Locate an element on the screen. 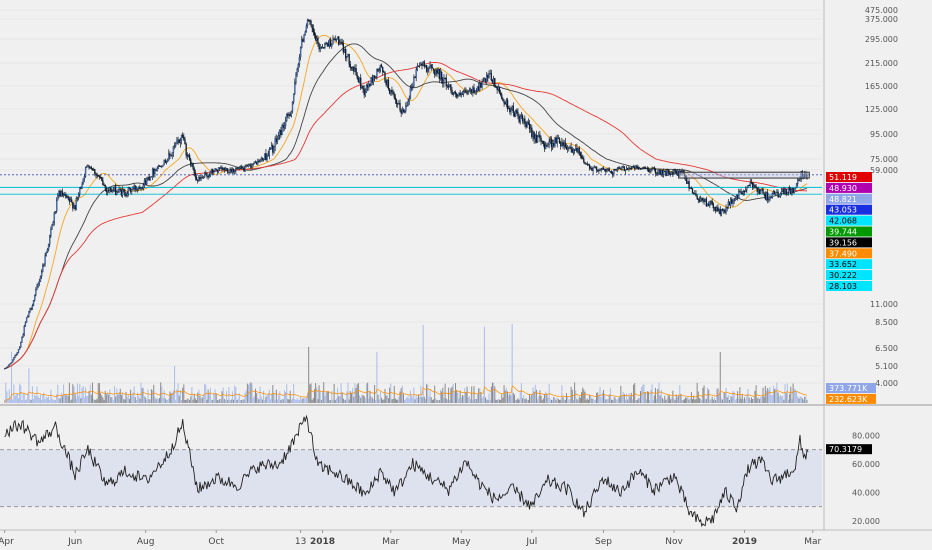 This screenshot has height=550, width=932. price-tick-label: 59.000 is located at coordinates (884, 170).